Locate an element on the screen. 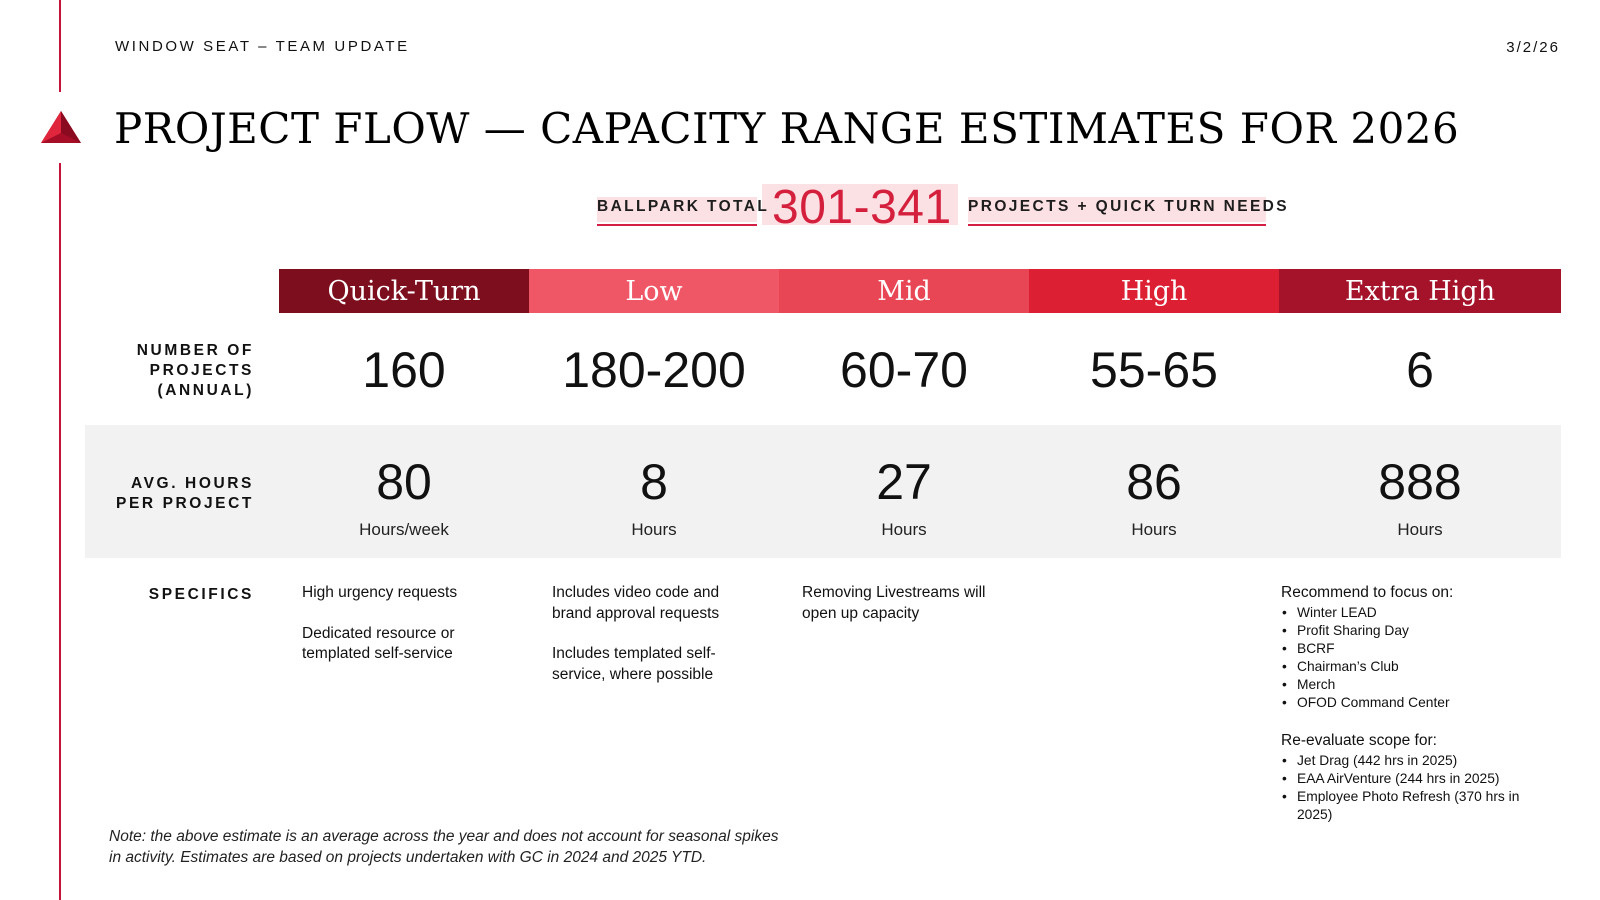  tier-header-extra-high: Extra High is located at coordinates (1420, 291).